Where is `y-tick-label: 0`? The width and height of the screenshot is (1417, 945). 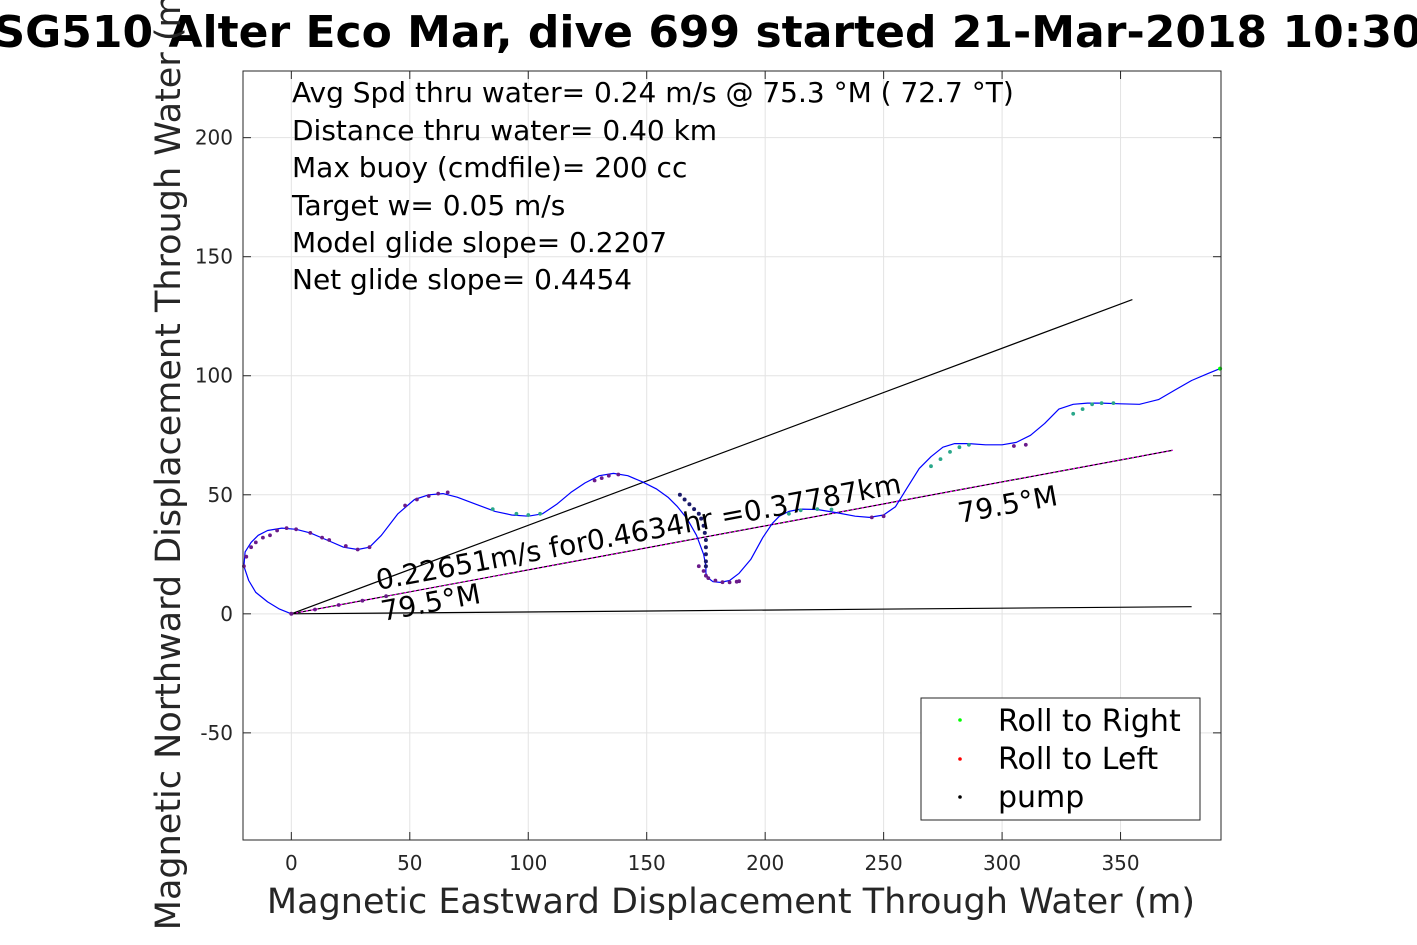 y-tick-label: 0 is located at coordinates (226, 614).